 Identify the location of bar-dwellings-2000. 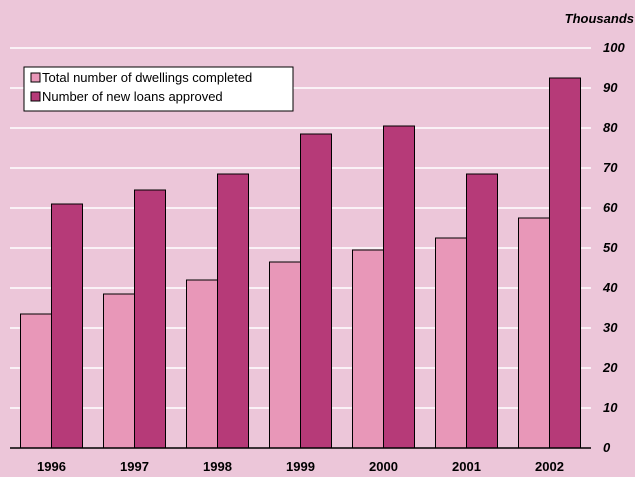
(368, 349).